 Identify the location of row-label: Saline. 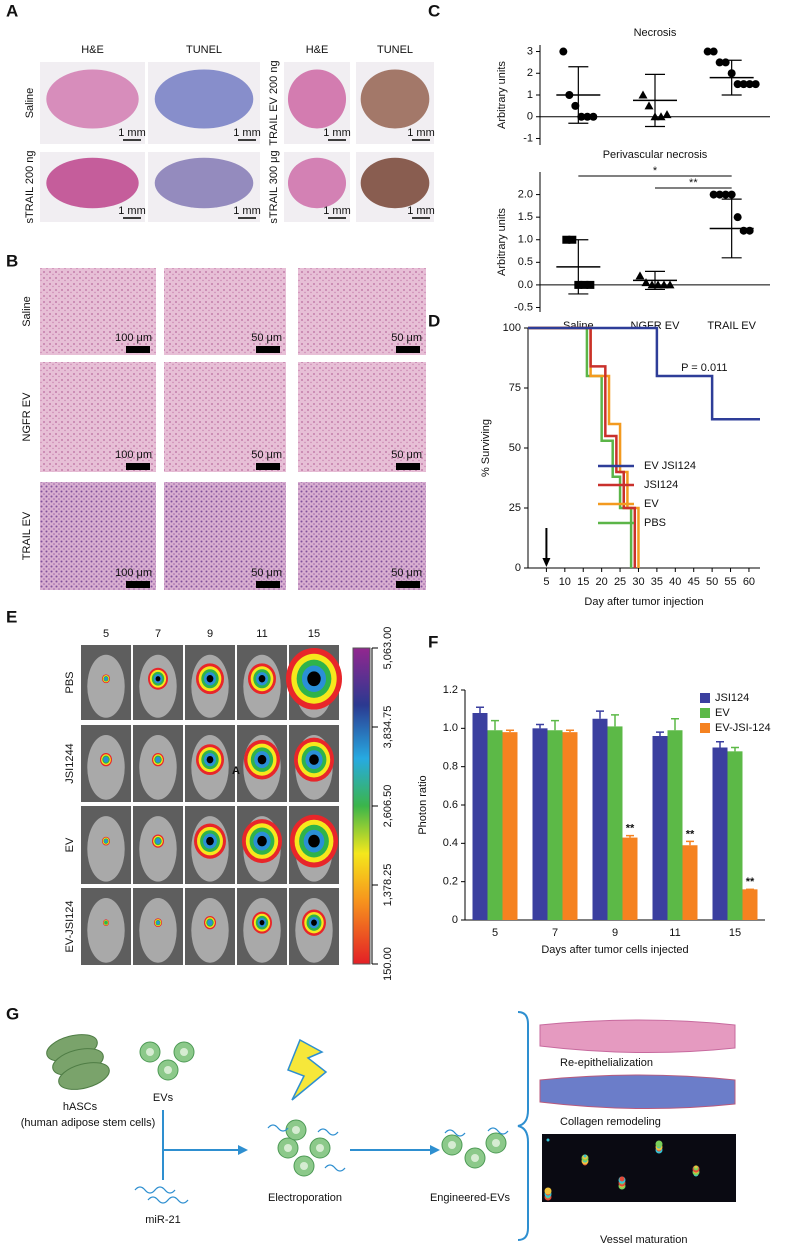
(30, 103).